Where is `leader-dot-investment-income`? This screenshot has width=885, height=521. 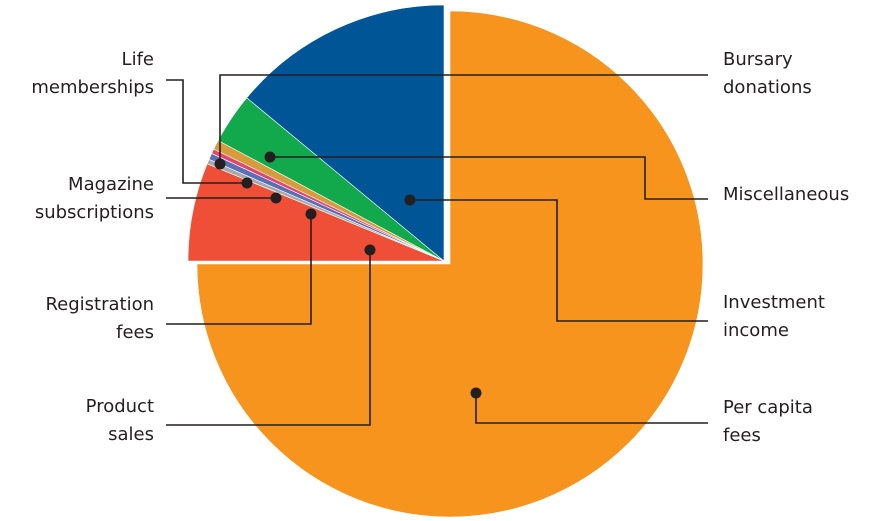 leader-dot-investment-income is located at coordinates (410, 200).